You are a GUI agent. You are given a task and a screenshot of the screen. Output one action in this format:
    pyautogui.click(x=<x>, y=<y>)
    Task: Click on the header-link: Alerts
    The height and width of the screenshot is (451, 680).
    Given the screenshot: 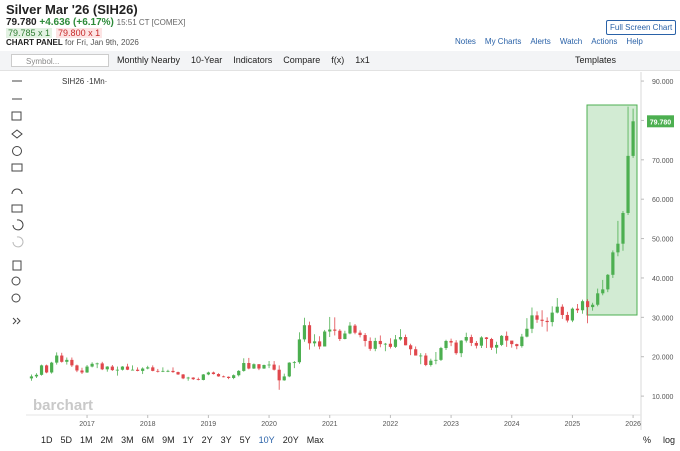 What is the action you would take?
    pyautogui.click(x=540, y=41)
    